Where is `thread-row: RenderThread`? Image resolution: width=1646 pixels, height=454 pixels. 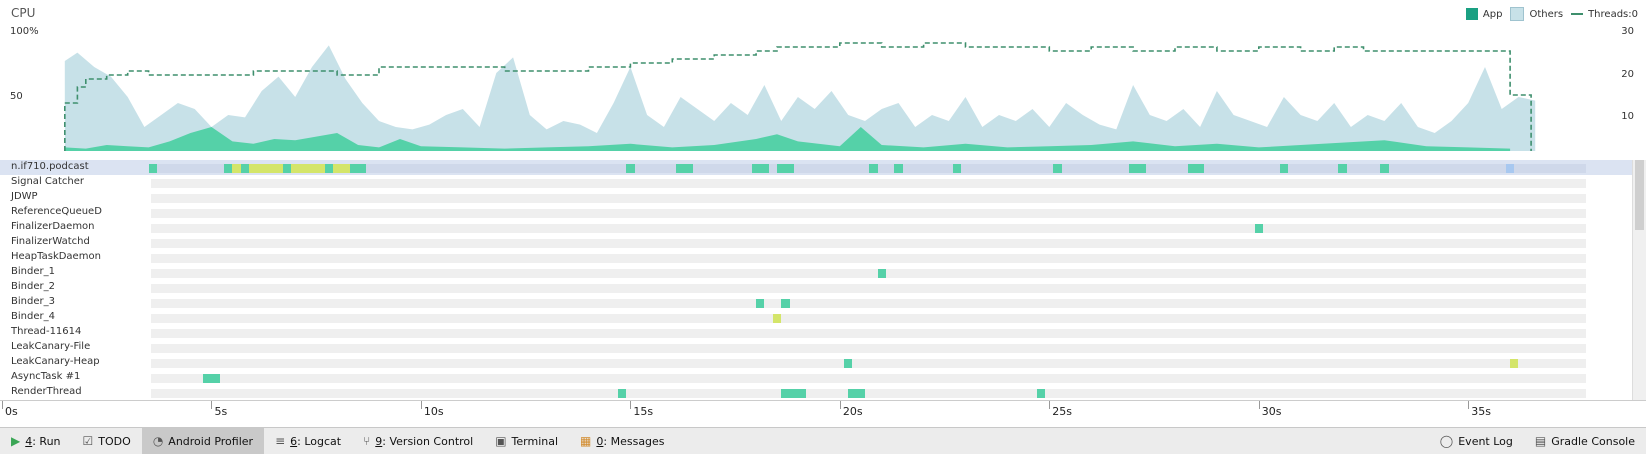 thread-row: RenderThread is located at coordinates (816, 392).